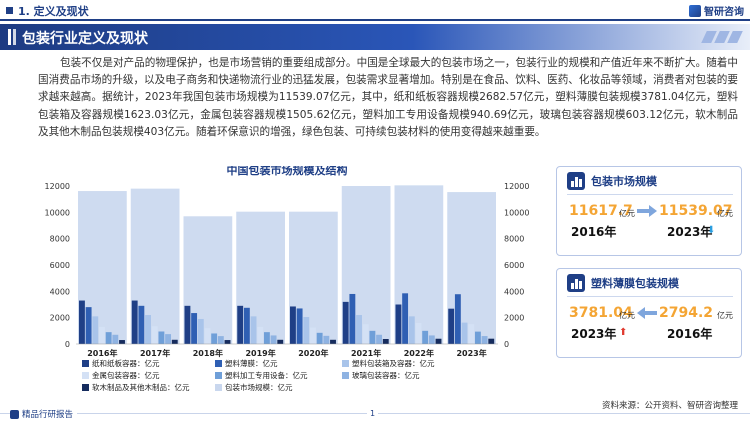 This screenshot has height=421, width=750. What do you see at coordinates (60, 318) in the screenshot?
I see `y-tick-left: 2000` at bounding box center [60, 318].